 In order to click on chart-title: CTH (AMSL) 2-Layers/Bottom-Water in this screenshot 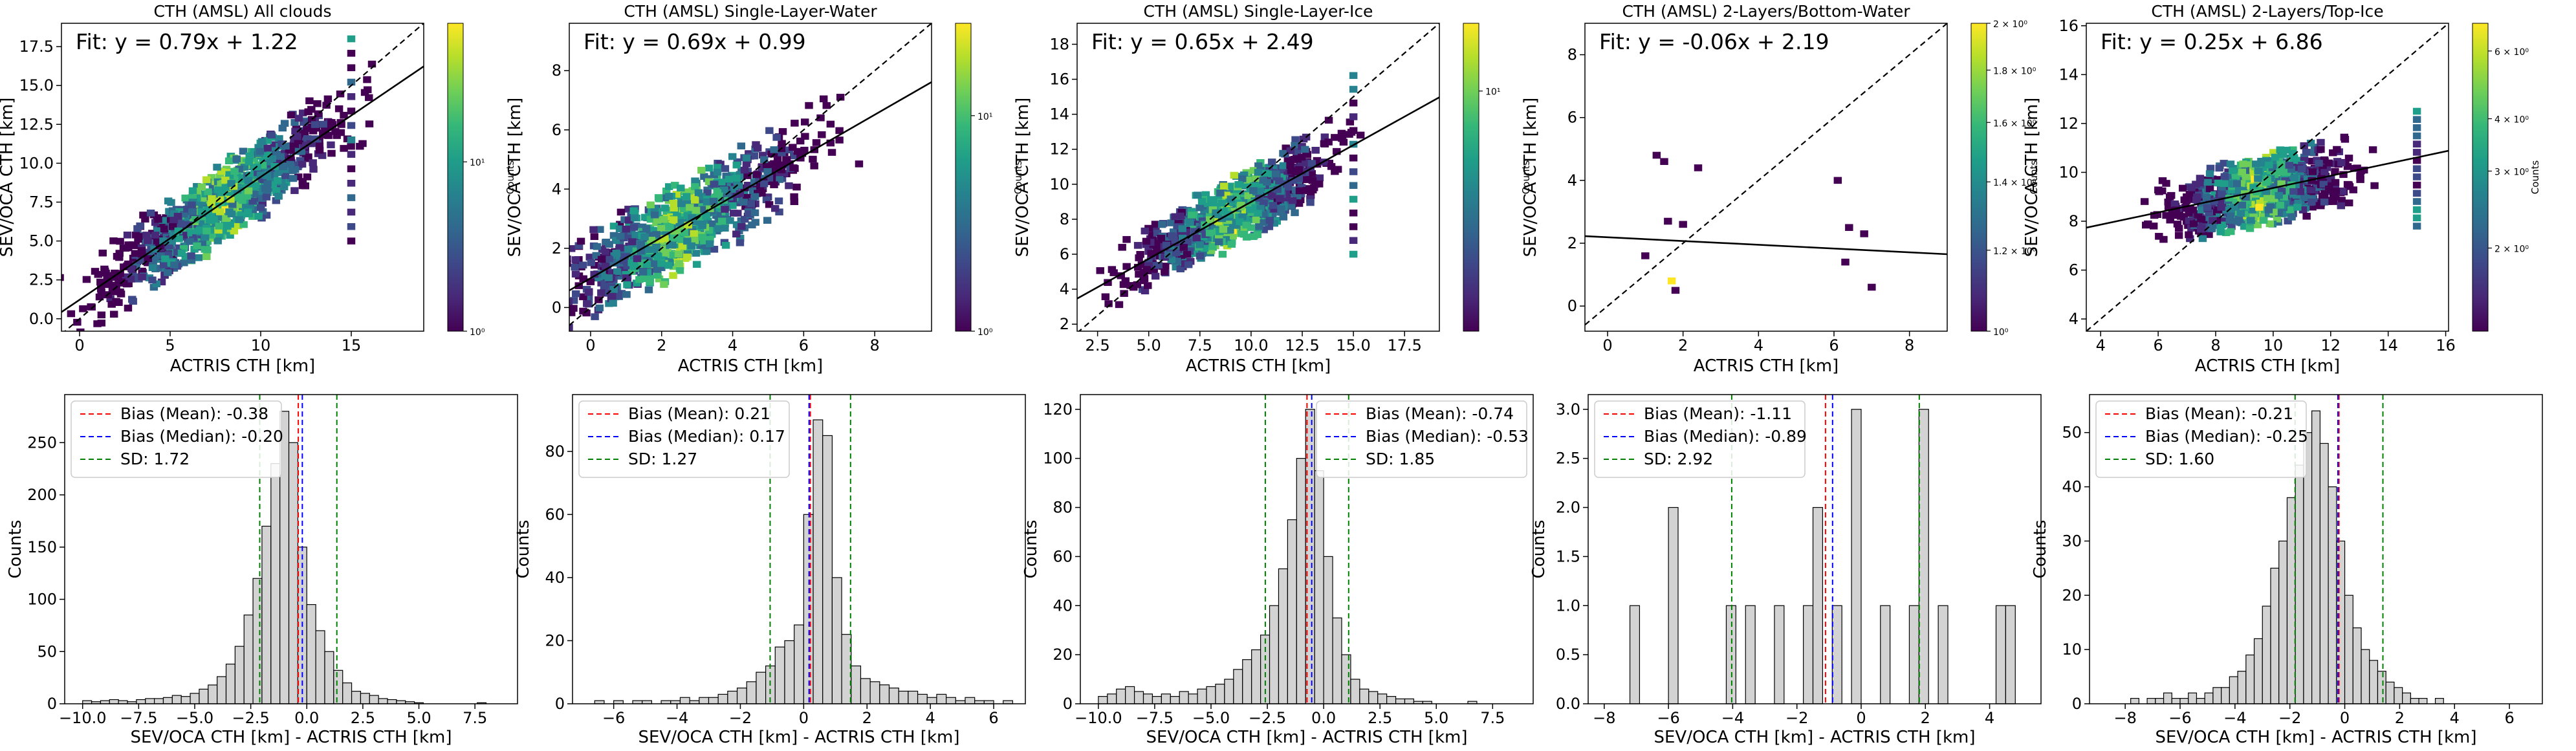, I will do `click(1766, 11)`.